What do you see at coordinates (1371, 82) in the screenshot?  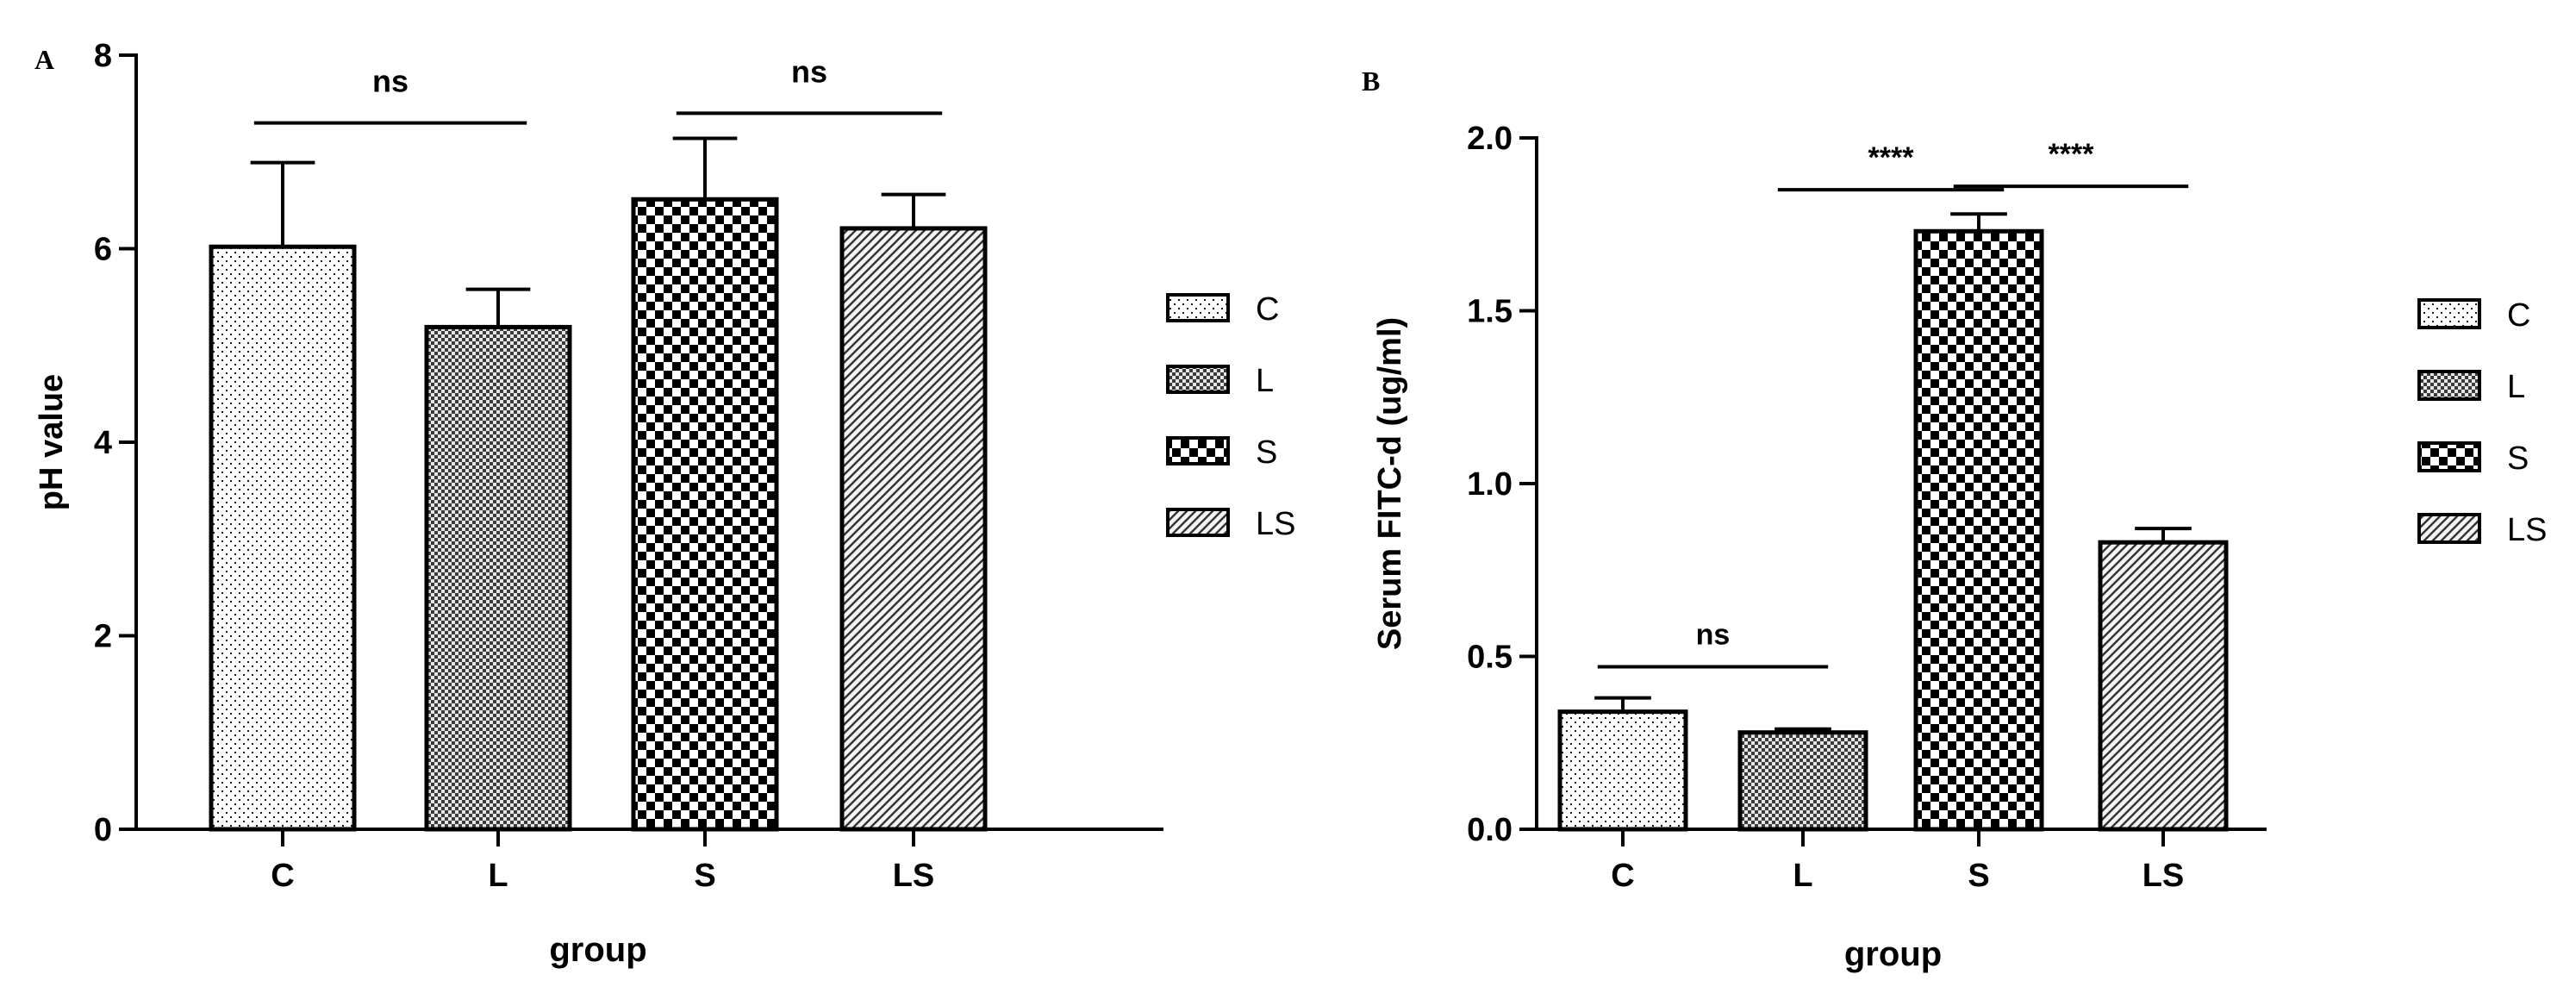 I see `panel-b-letter: B` at bounding box center [1371, 82].